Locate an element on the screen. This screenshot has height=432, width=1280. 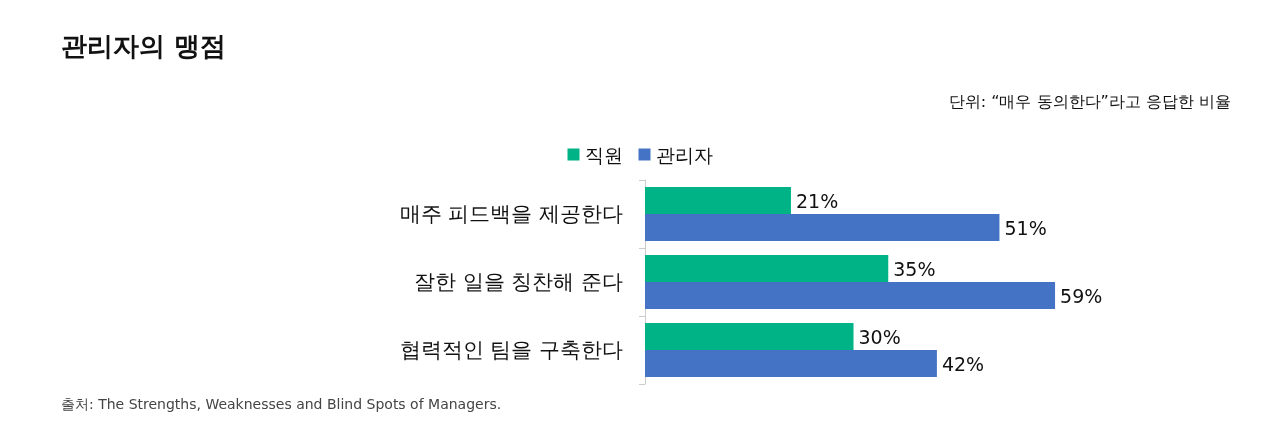
data-label: 51% is located at coordinates (1025, 227).